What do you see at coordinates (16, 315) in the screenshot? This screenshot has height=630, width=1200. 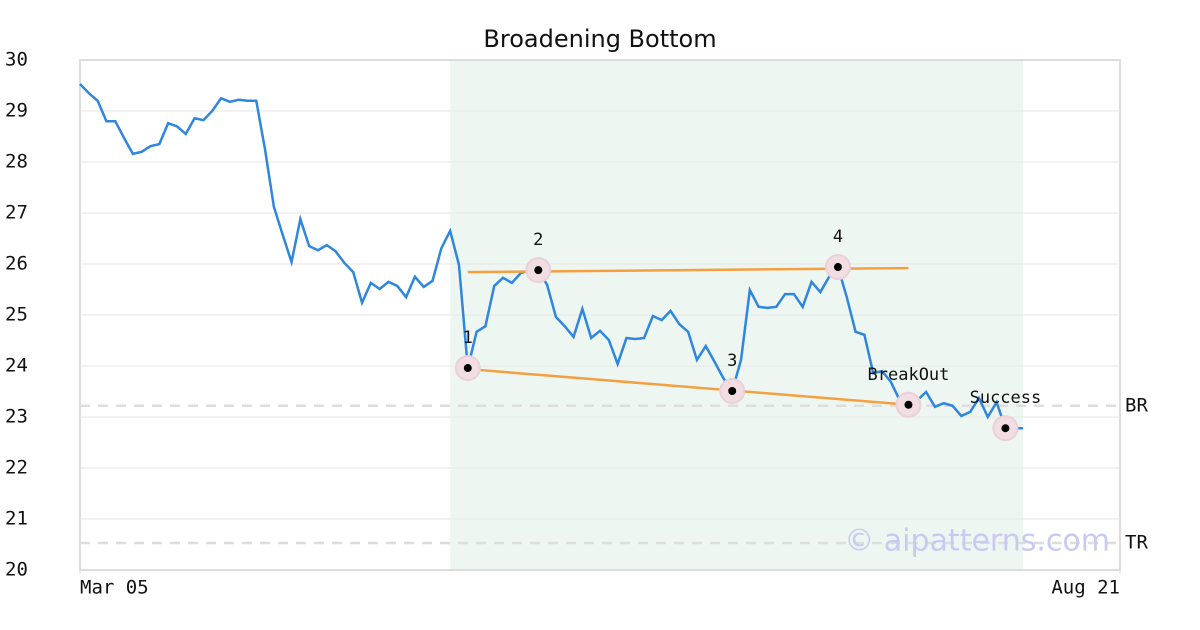 I see `y-tick-label: 25` at bounding box center [16, 315].